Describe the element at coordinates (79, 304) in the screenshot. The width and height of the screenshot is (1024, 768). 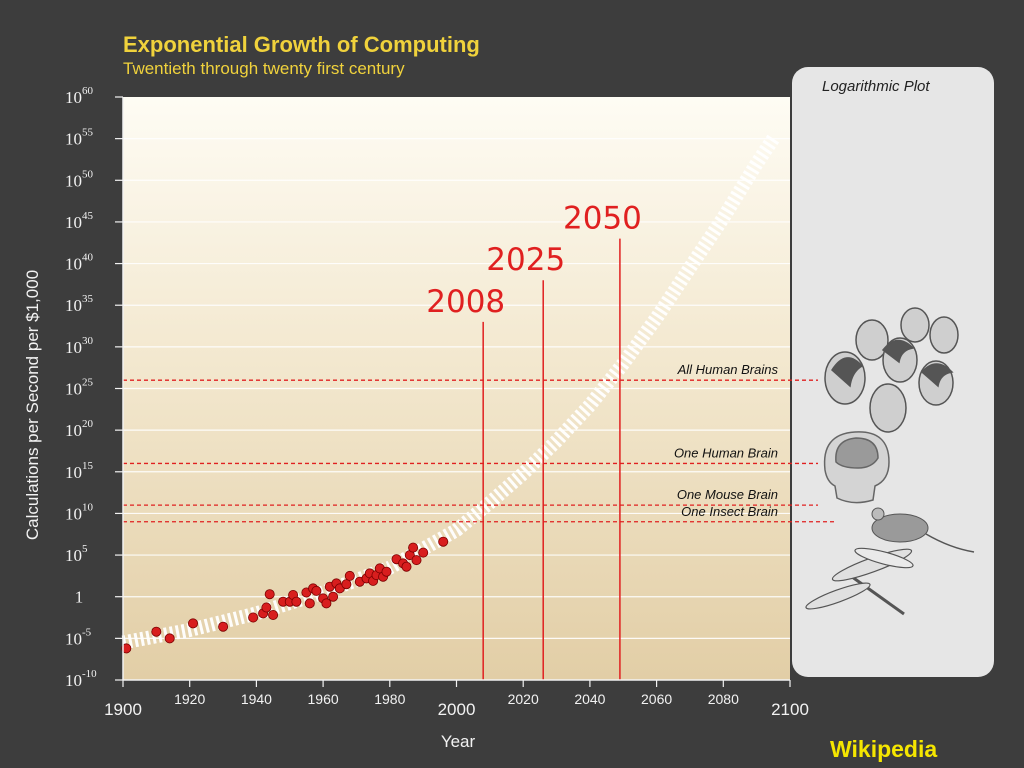
I see `y-tick-label: 1035` at that location.